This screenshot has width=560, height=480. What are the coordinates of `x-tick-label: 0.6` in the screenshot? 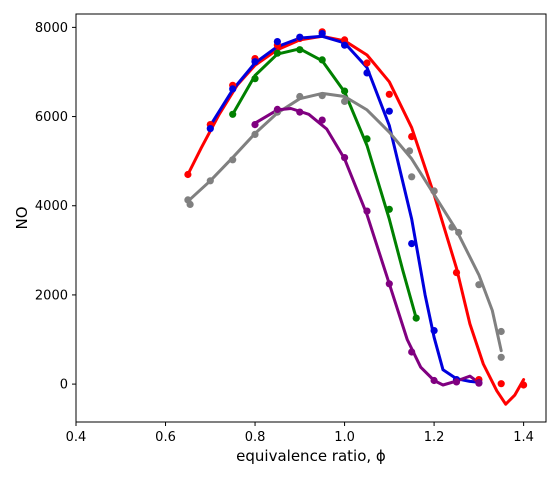 It's located at (165, 437).